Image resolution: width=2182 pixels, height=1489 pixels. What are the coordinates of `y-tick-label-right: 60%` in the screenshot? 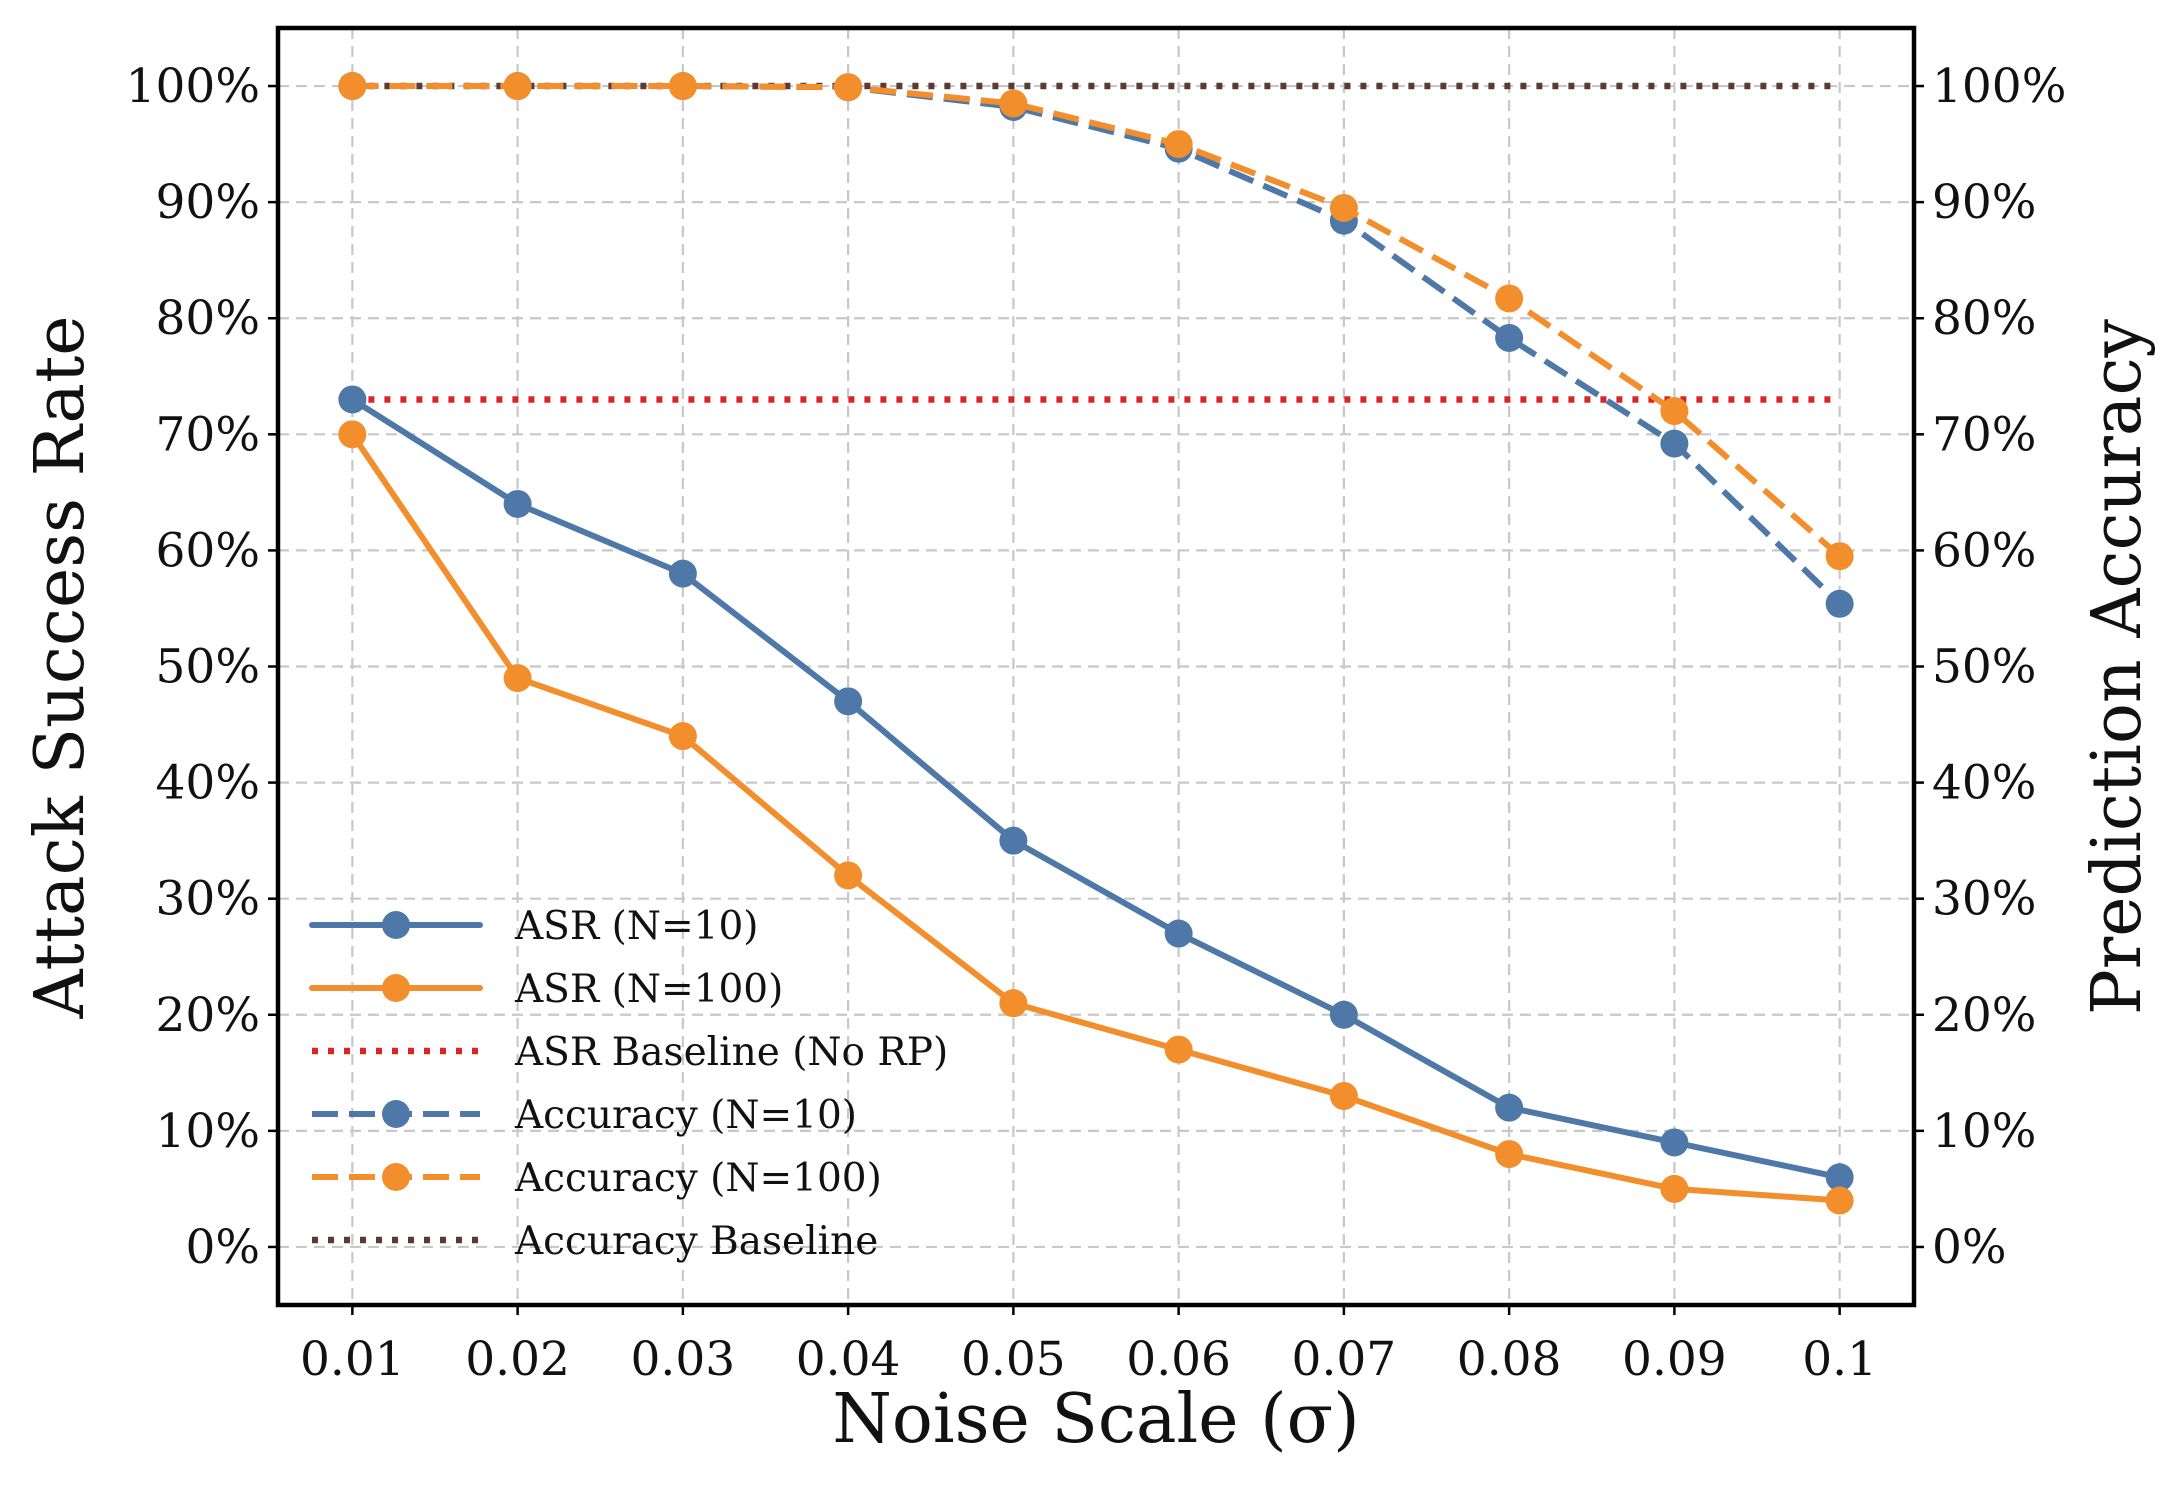 It's located at (1984, 550).